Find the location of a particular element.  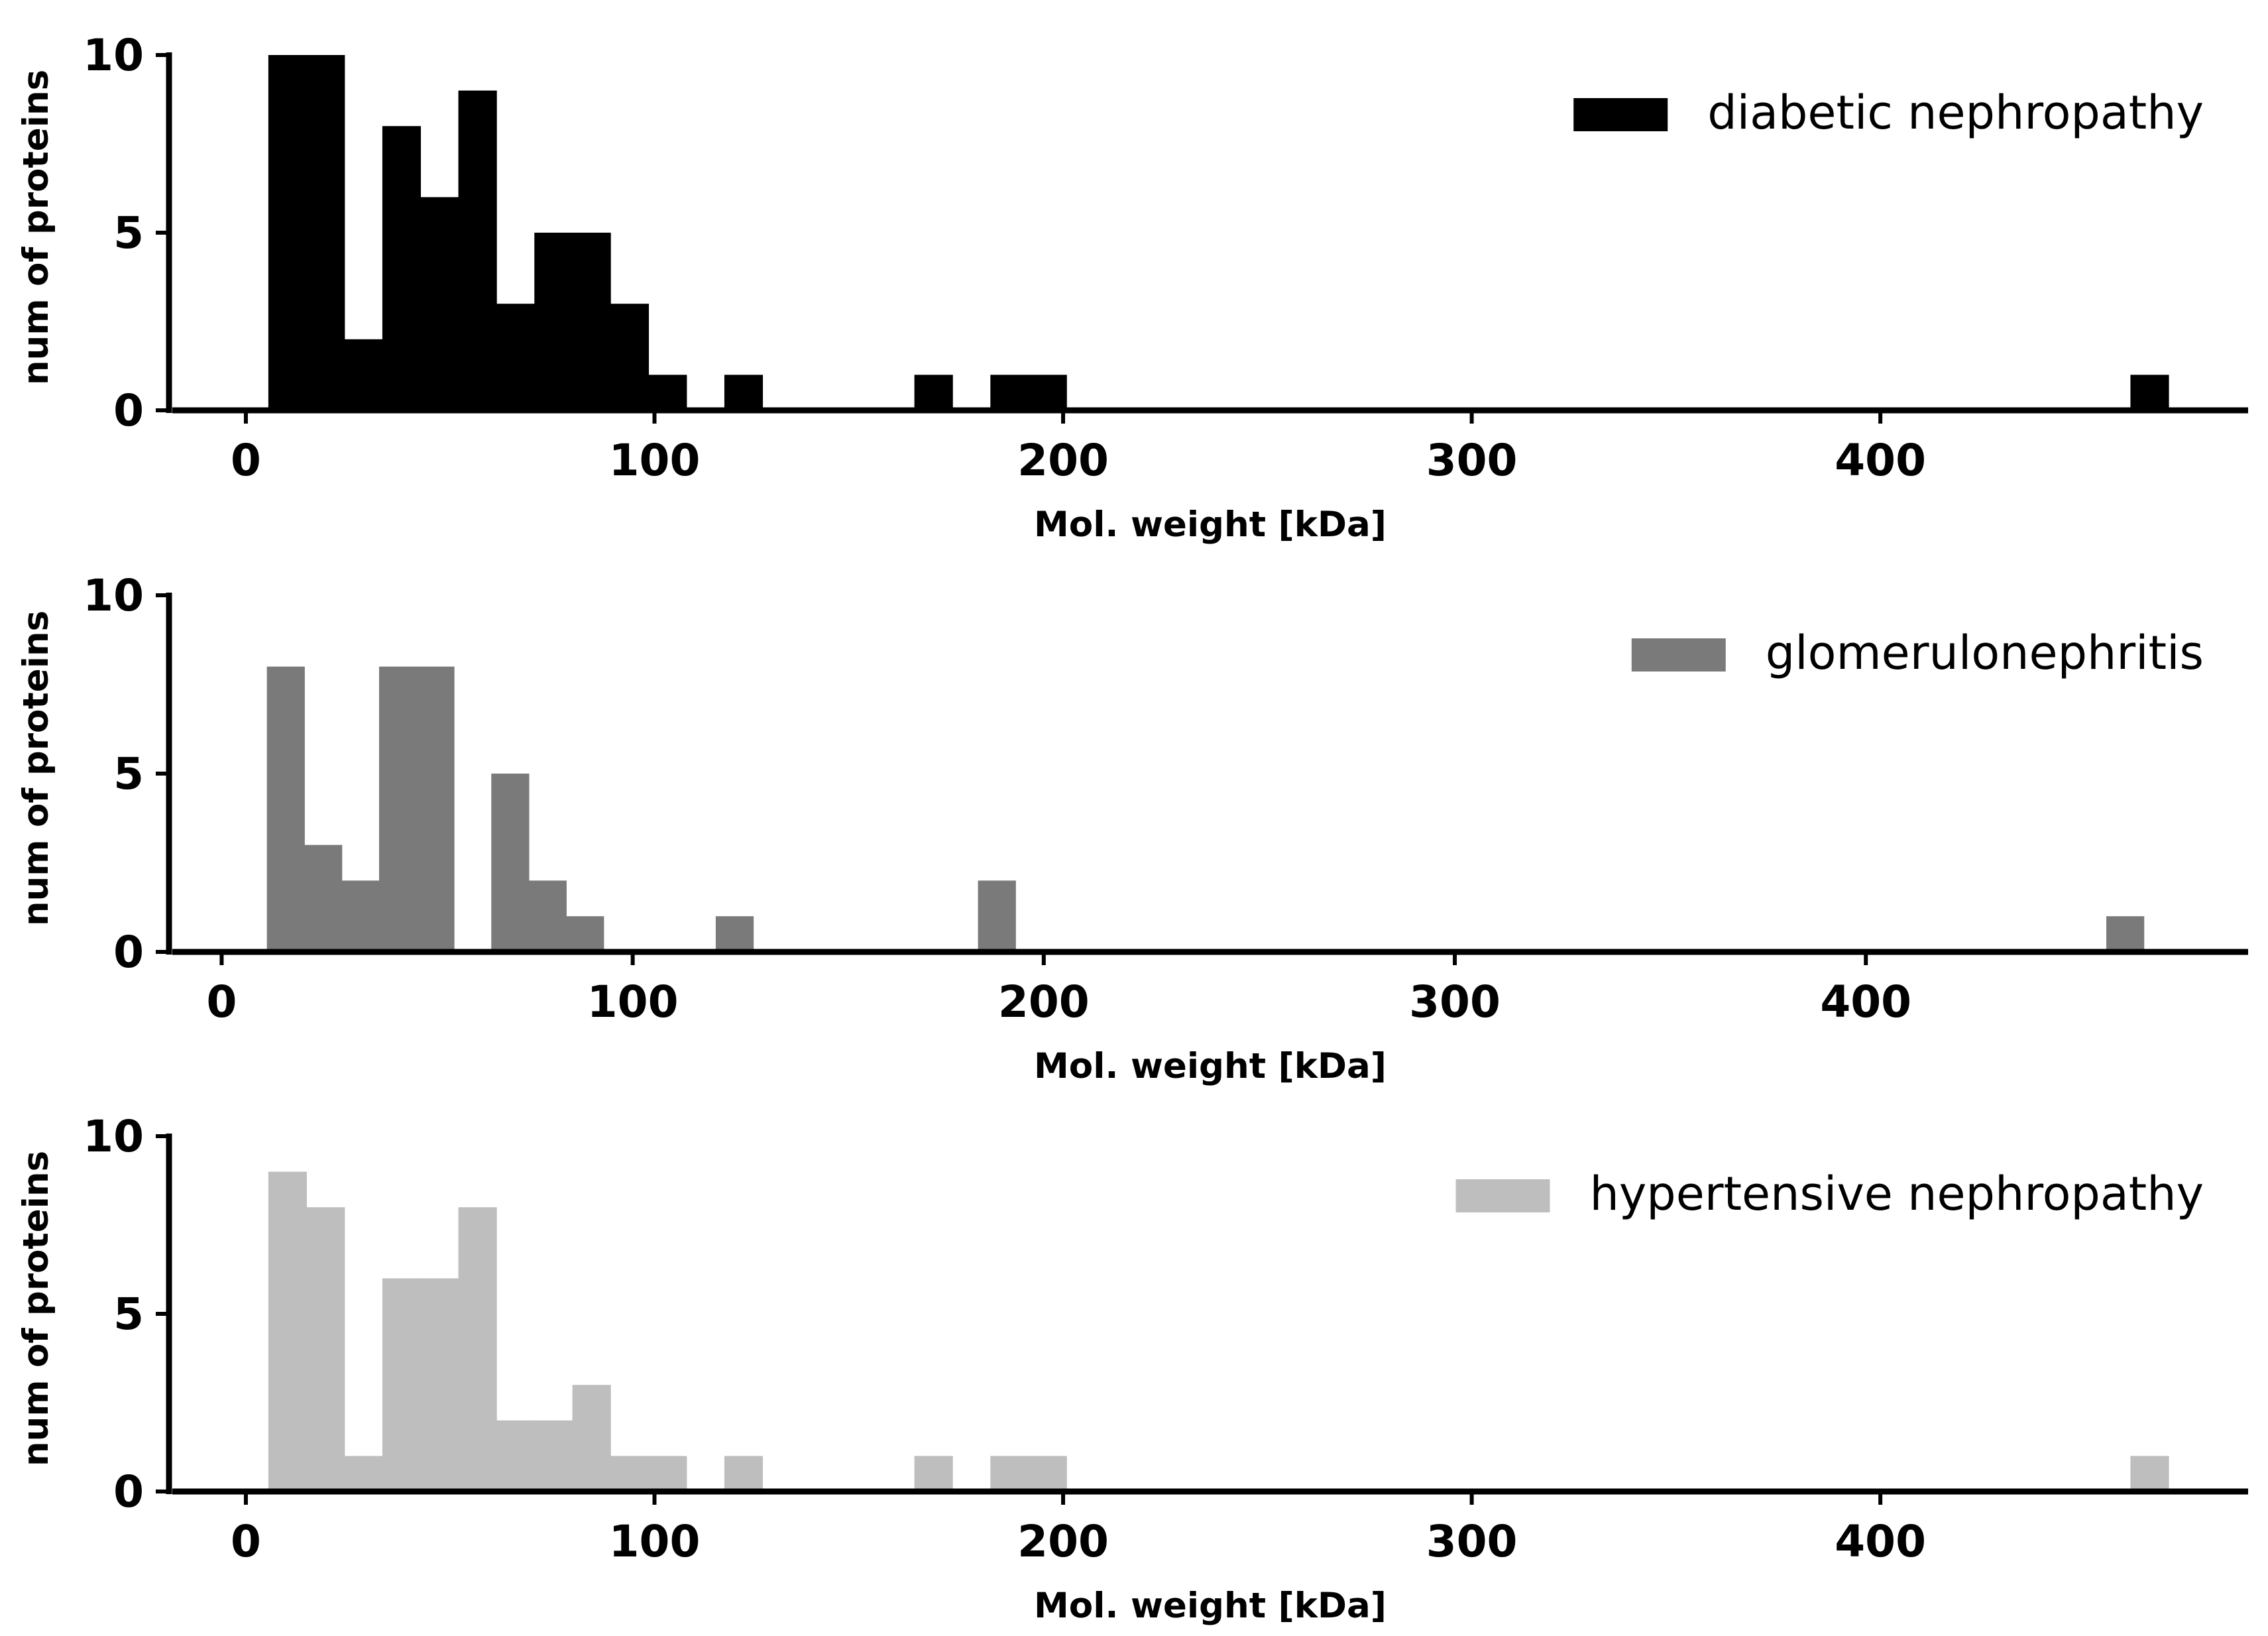

legend-label: hypertensive nephropathy is located at coordinates (1897, 1194).